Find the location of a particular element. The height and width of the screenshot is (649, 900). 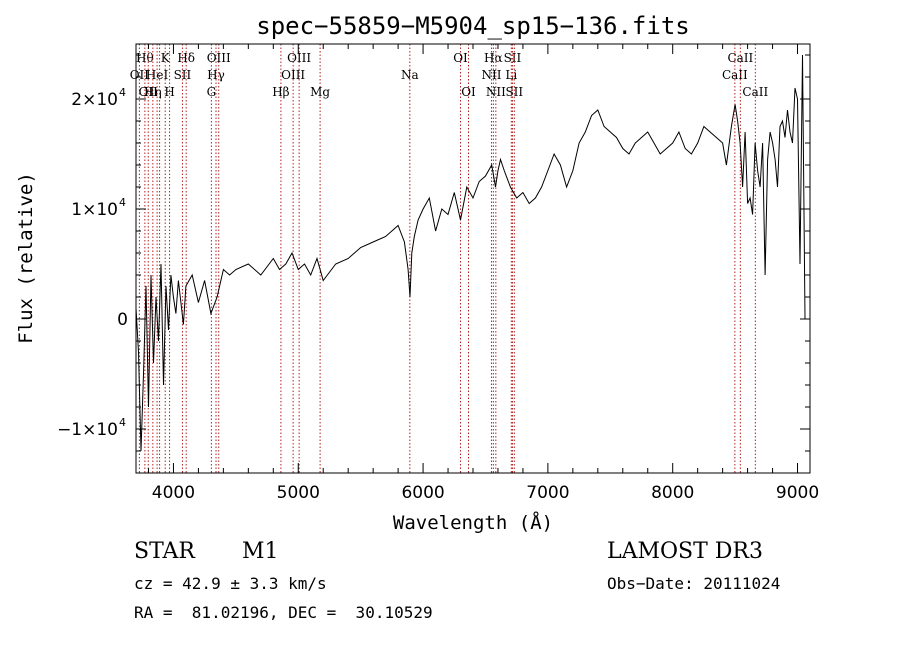

observation-date: Obs−Date: 20111024 is located at coordinates (694, 583).